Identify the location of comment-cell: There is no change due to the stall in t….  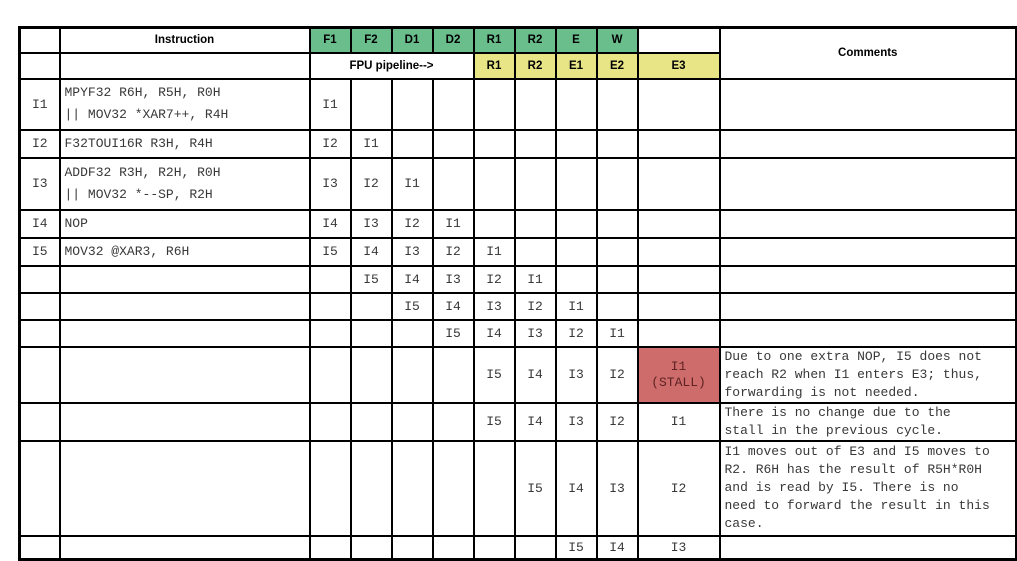
(867, 421).